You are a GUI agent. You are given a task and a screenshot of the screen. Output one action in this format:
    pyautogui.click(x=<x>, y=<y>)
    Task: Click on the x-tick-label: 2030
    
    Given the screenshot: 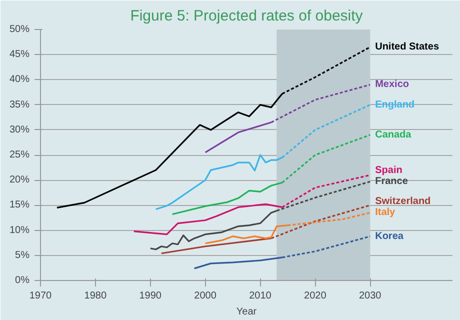 What is the action you would take?
    pyautogui.click(x=370, y=296)
    